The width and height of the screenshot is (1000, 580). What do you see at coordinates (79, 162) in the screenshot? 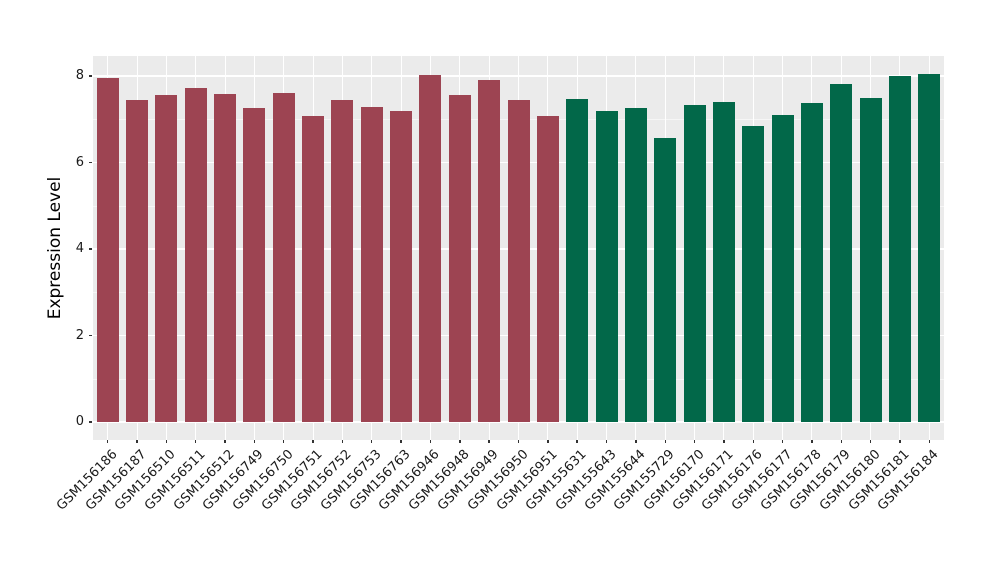
I see `y-tick-label: 6` at bounding box center [79, 162].